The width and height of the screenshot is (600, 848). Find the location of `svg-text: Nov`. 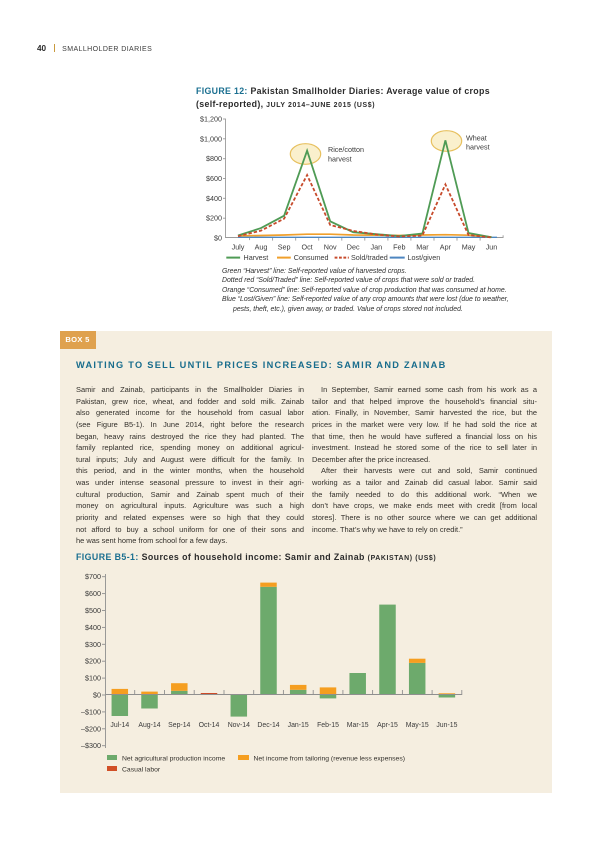

svg-text: Nov is located at coordinates (330, 247).